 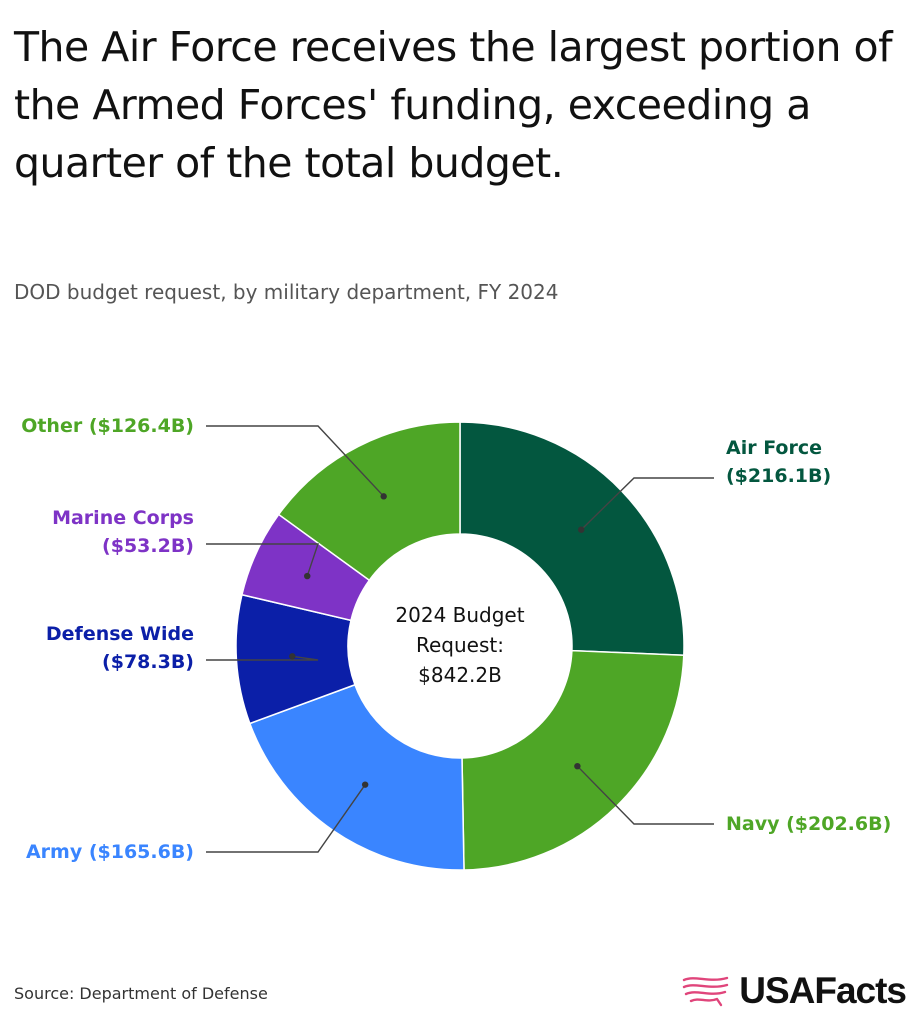 I want to click on center-label: 2024 Budget Request: $842.2B, so click(x=459, y=645).